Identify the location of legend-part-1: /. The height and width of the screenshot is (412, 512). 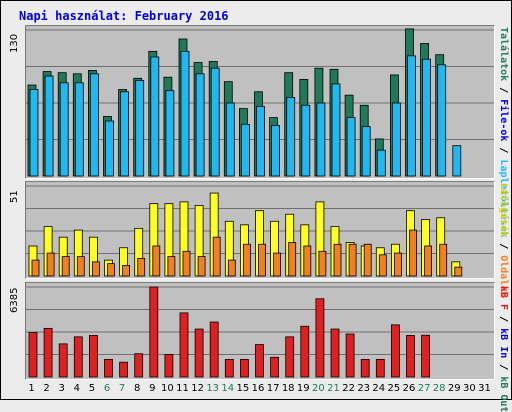
(503, 246).